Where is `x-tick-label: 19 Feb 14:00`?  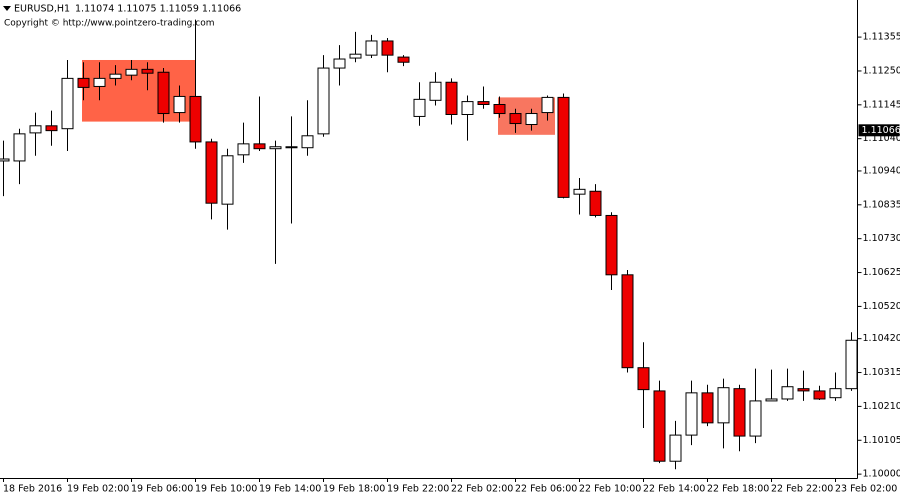
x-tick-label: 19 Feb 14:00 is located at coordinates (290, 489).